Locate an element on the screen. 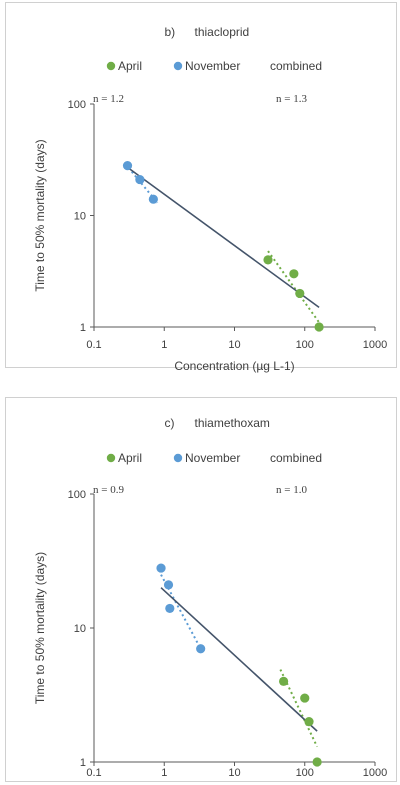  slope-annotation: n = 1.3 is located at coordinates (291, 99).